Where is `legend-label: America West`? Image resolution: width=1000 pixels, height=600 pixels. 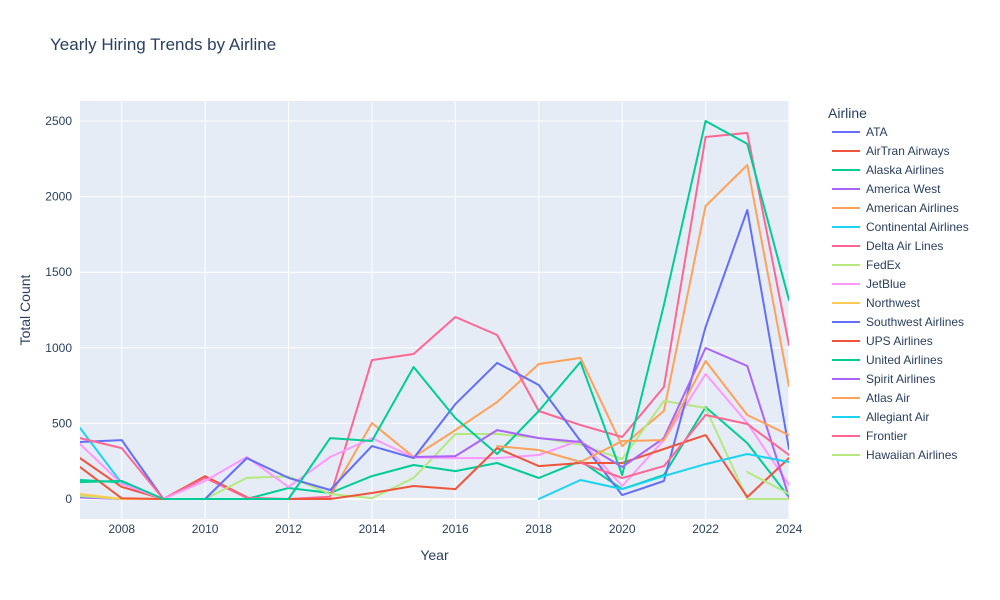 legend-label: America West is located at coordinates (903, 189).